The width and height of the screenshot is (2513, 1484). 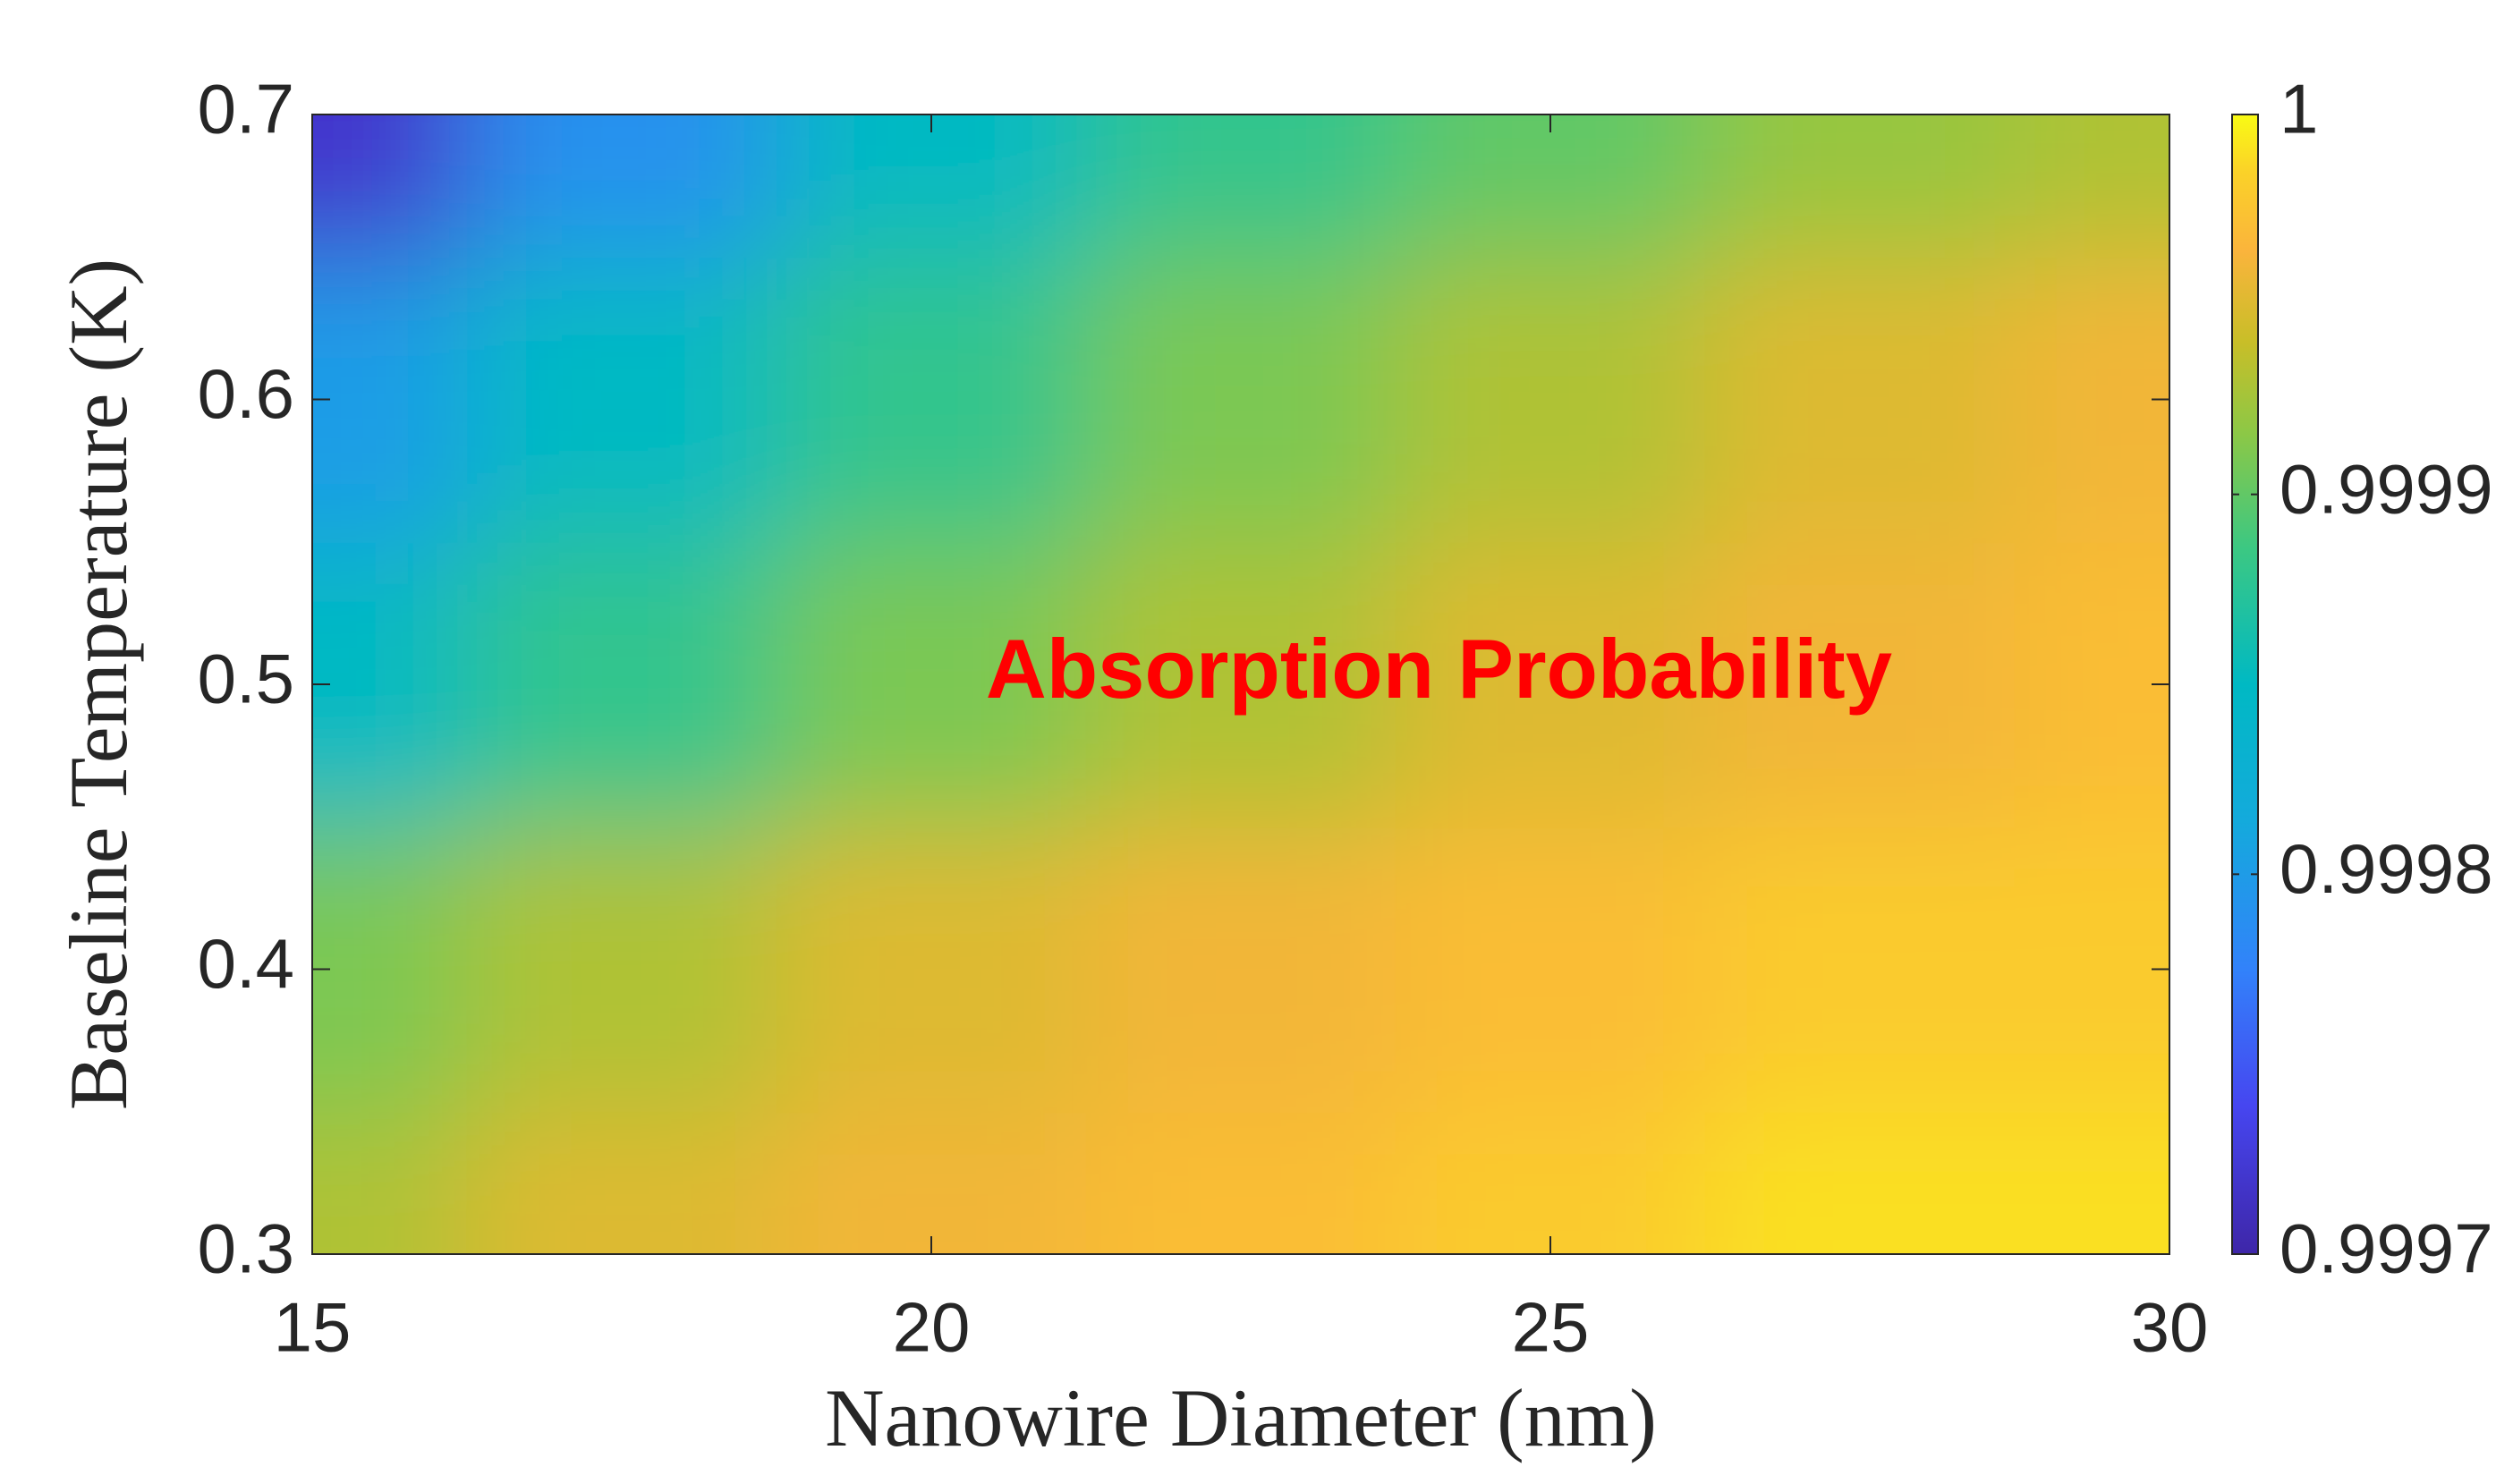 I want to click on colorbar, so click(x=2245, y=684).